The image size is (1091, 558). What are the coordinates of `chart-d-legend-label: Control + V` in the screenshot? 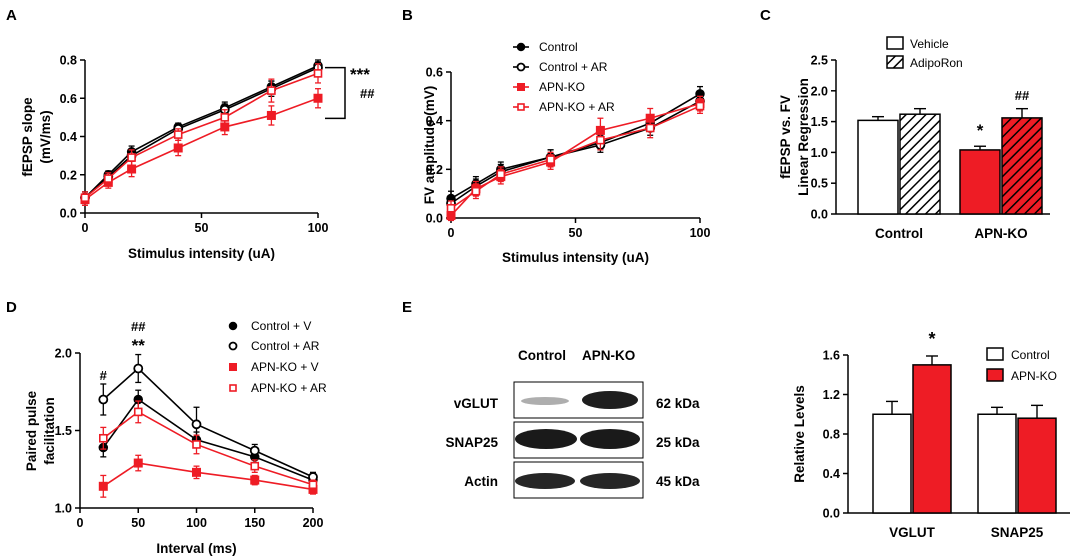 It's located at (281, 326).